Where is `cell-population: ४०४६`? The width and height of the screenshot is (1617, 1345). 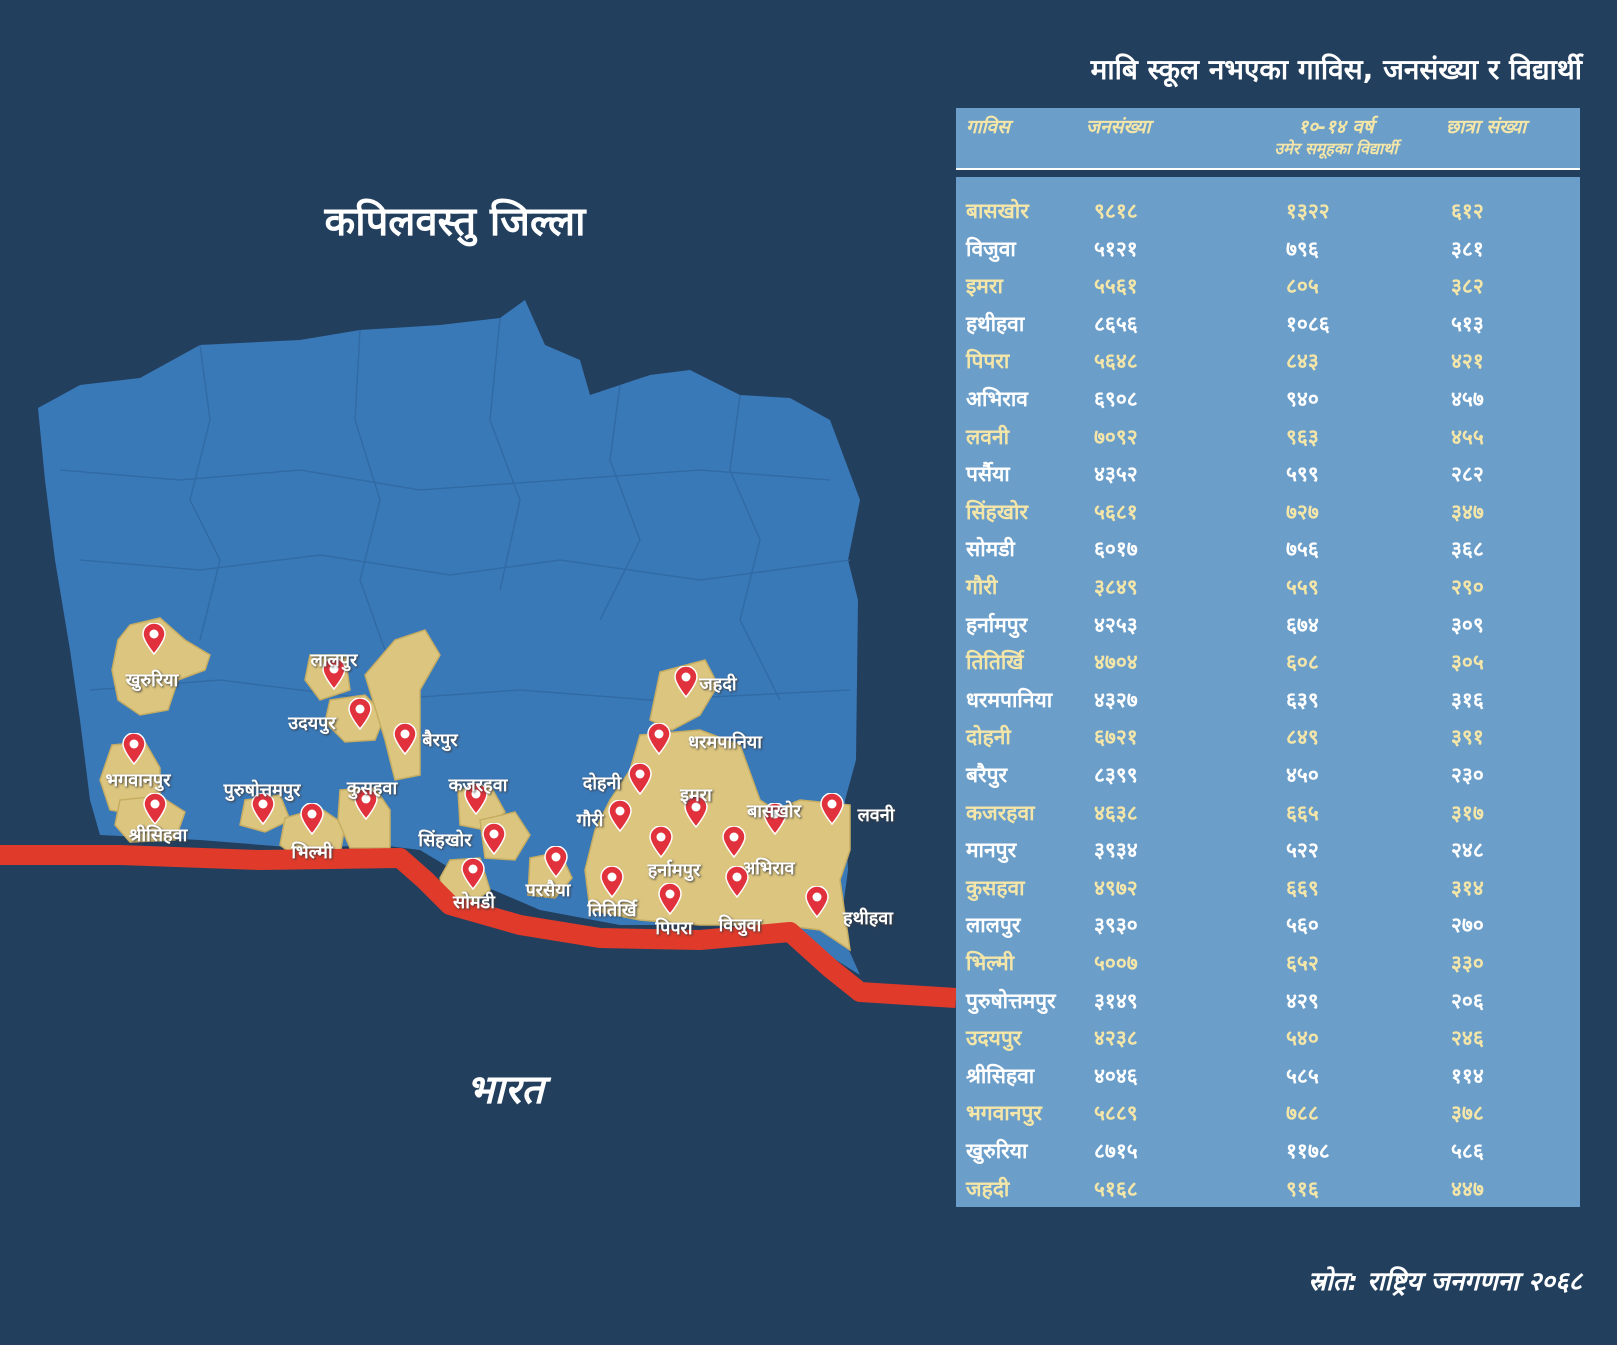
cell-population: ४०४६ is located at coordinates (1116, 1075).